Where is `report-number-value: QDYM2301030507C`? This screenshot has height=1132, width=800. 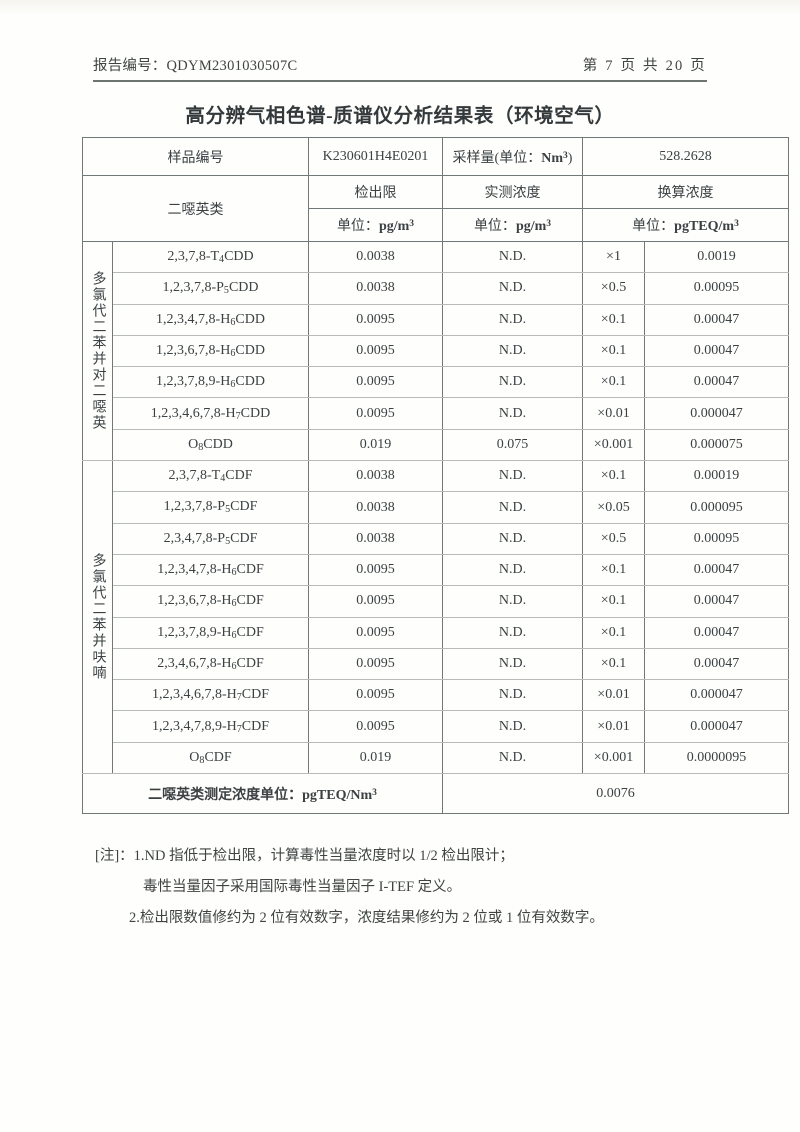 report-number-value: QDYM2301030507C is located at coordinates (232, 66).